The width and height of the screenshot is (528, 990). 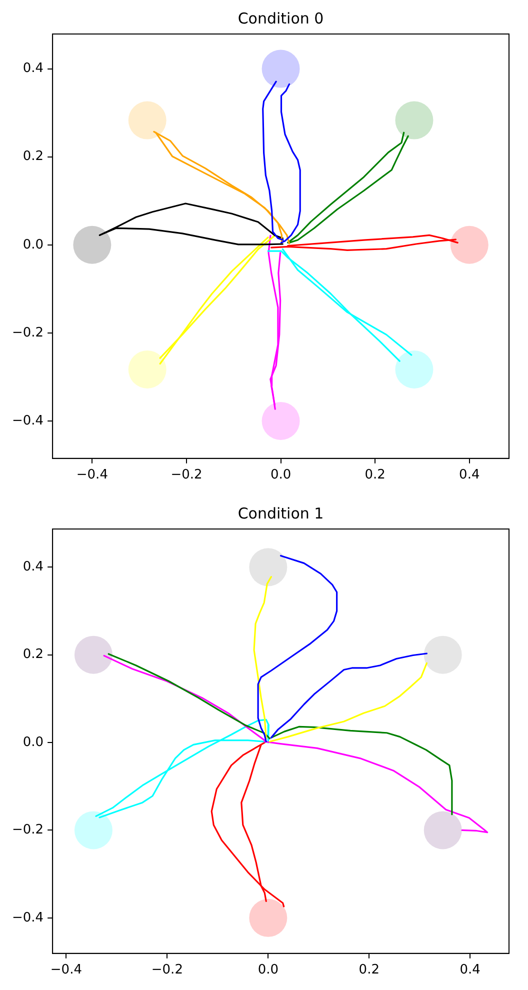 What do you see at coordinates (281, 513) in the screenshot?
I see `chart-title: Condition 1` at bounding box center [281, 513].